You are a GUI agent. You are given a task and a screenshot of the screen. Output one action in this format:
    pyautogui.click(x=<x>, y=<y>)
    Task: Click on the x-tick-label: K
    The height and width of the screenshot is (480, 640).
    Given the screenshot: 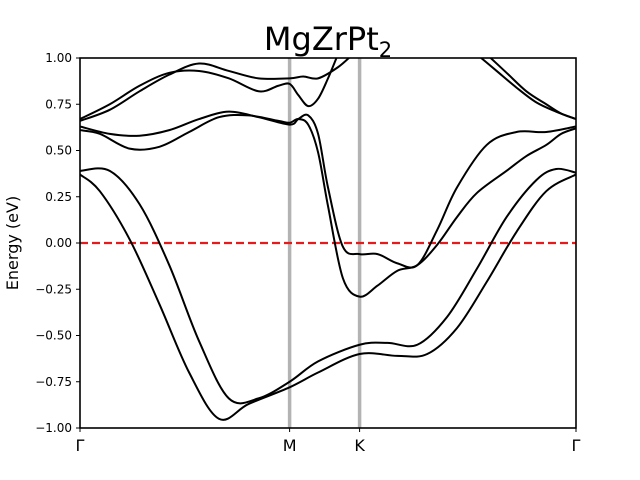 What is the action you would take?
    pyautogui.click(x=359, y=445)
    